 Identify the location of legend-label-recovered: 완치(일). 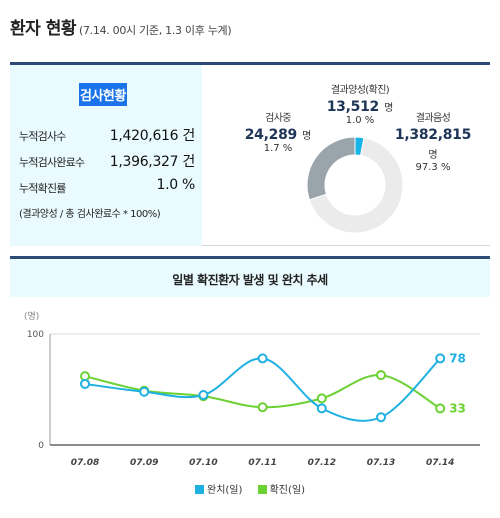
(225, 490).